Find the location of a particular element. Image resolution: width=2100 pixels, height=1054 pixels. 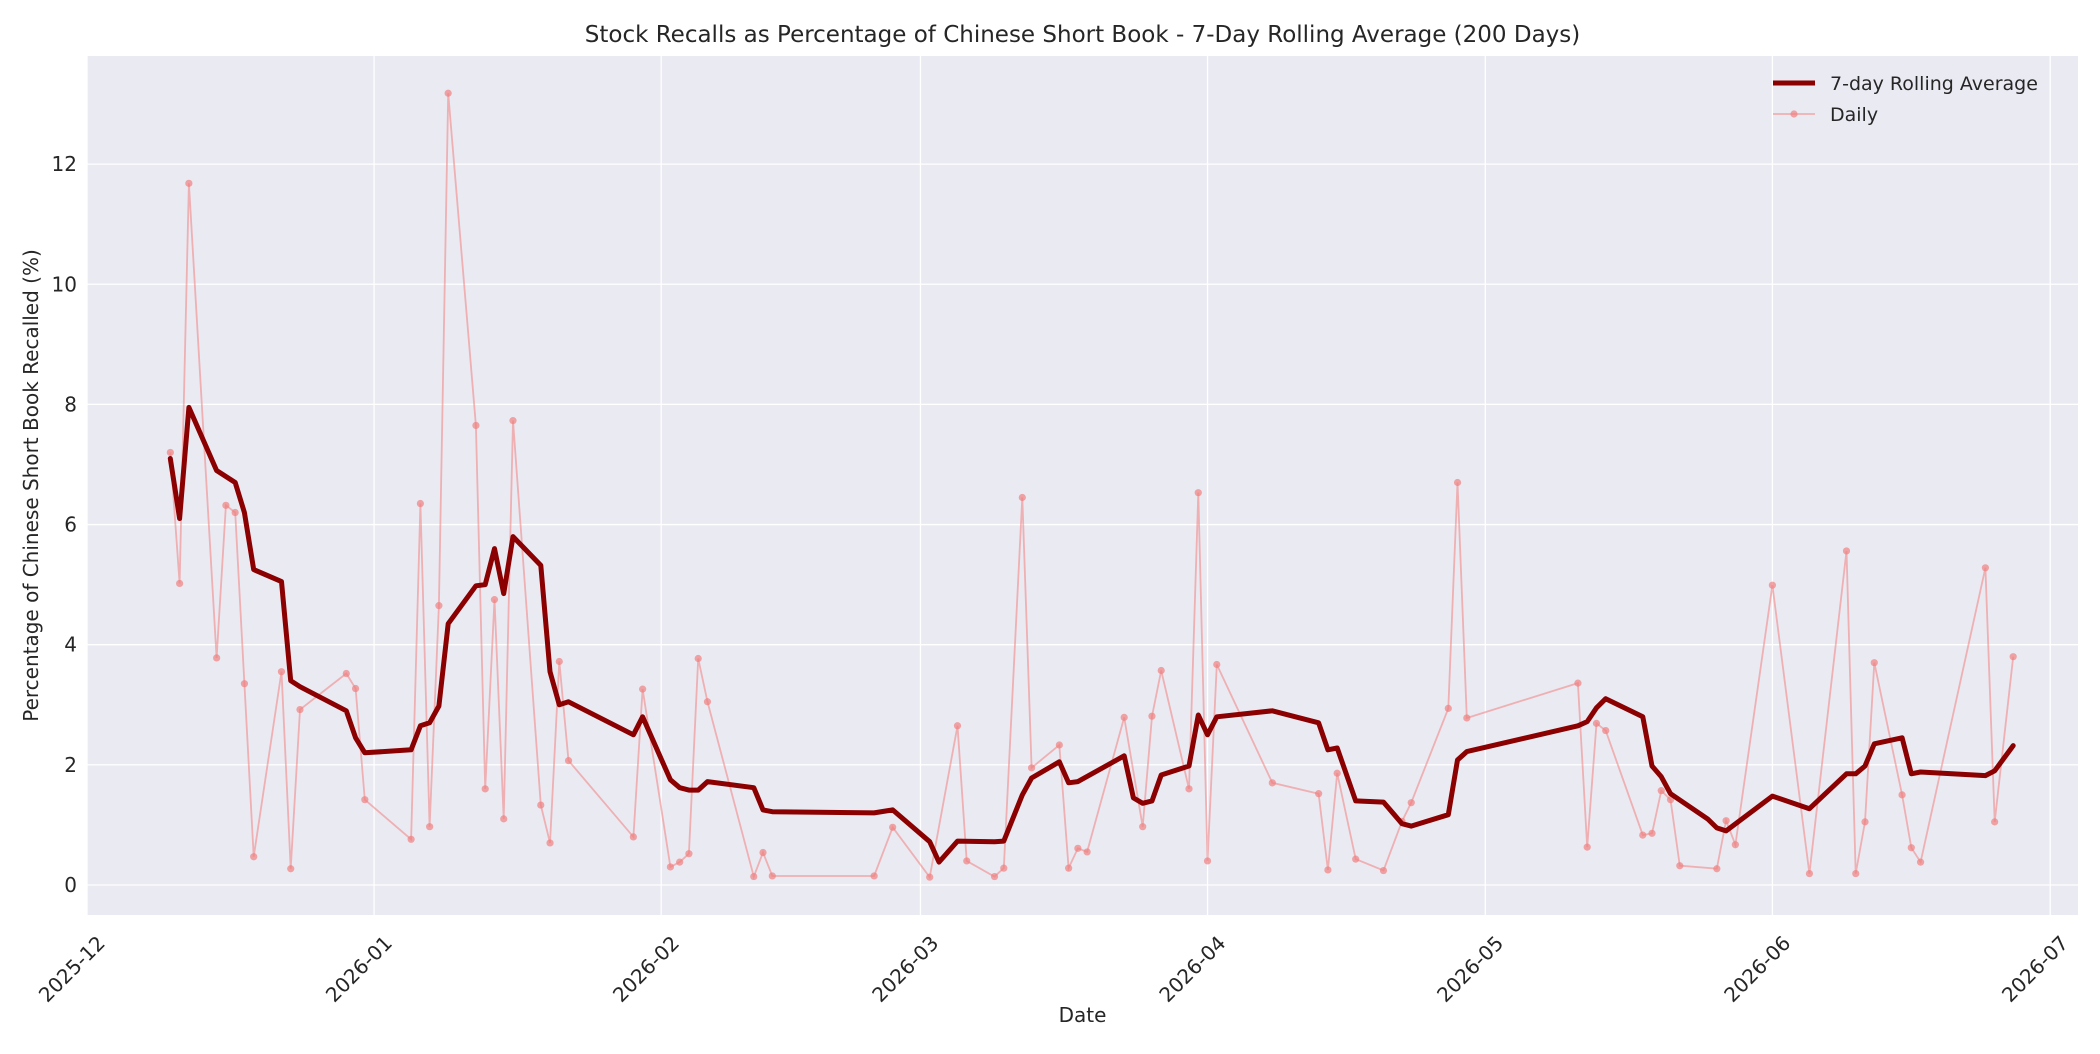

x-tick-label: 2025-12 is located at coordinates (72, 969).